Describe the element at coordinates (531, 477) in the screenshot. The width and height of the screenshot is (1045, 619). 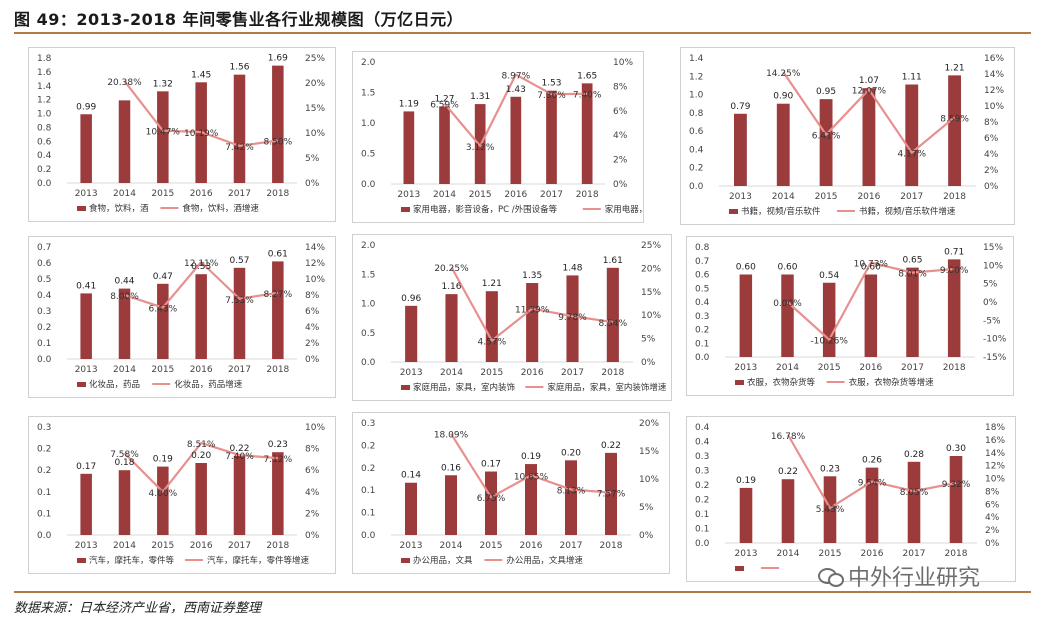
I see `growth-value-label: 10.65%` at that location.